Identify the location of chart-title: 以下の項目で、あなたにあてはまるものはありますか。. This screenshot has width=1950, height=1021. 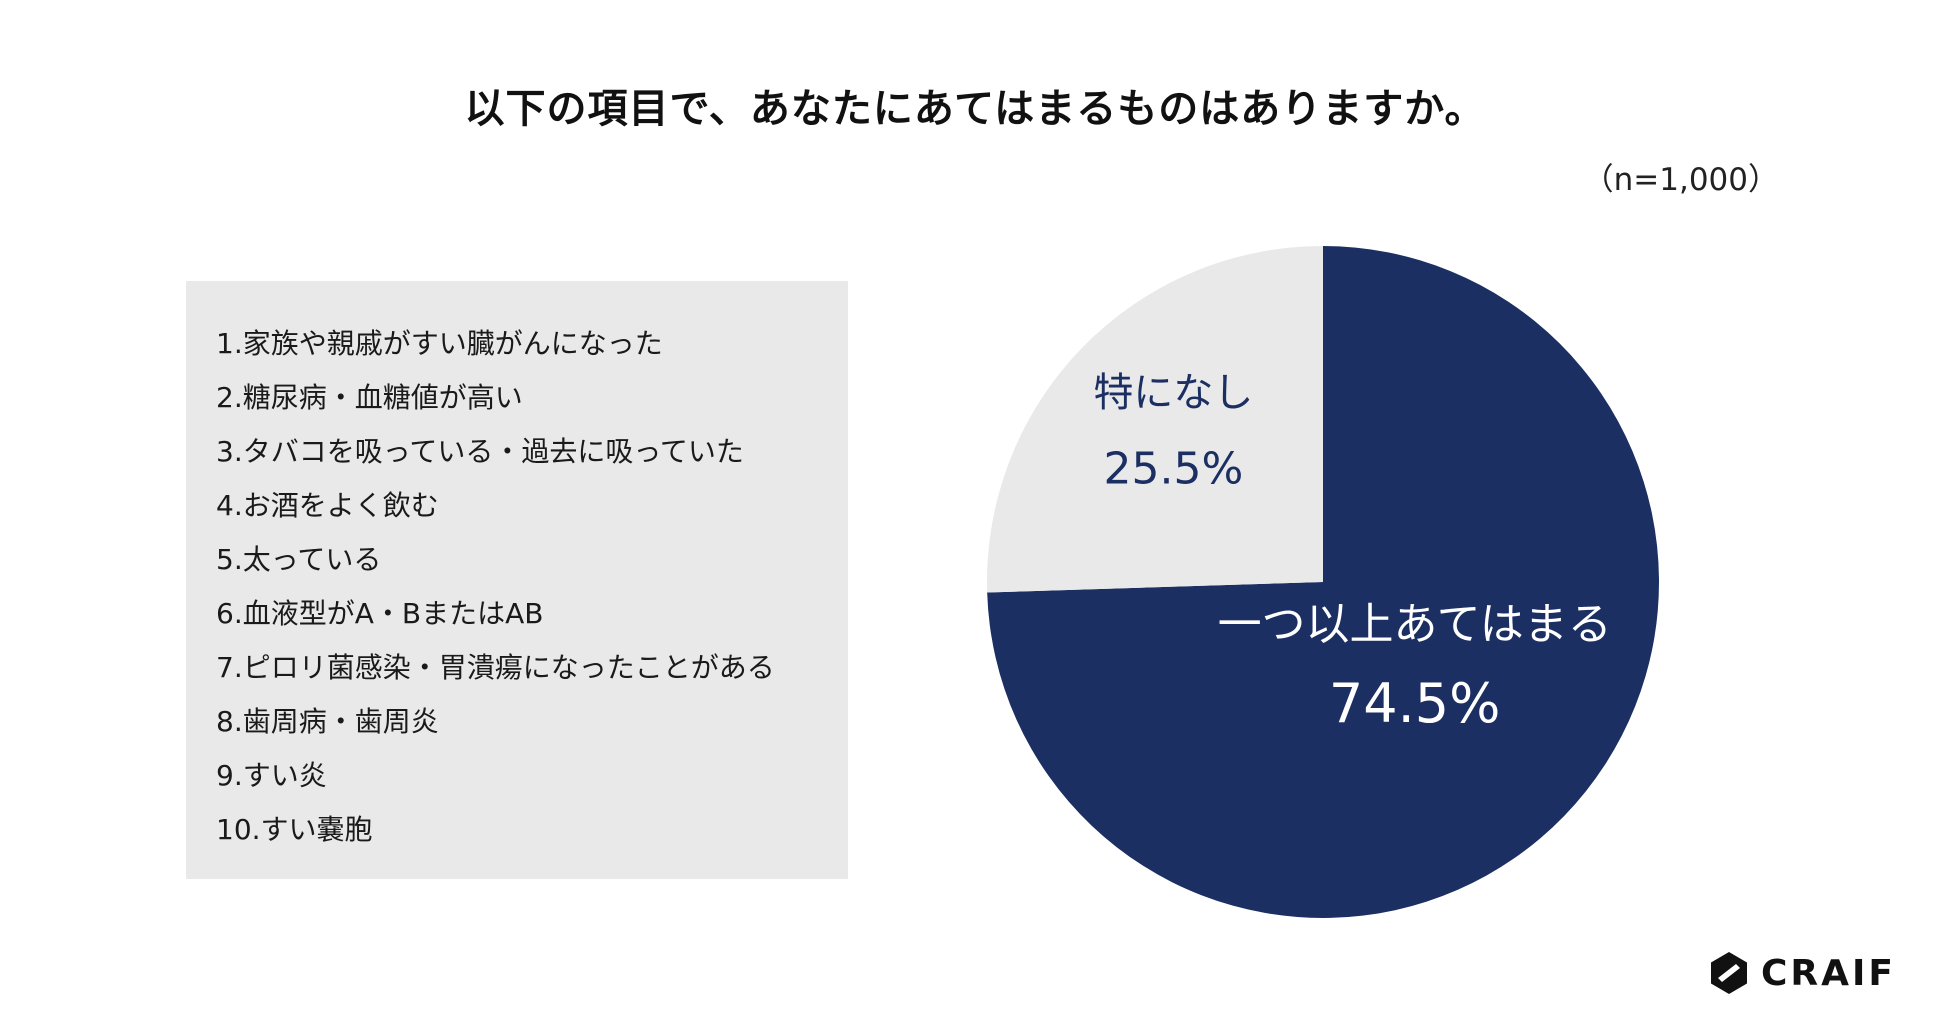
(975, 109).